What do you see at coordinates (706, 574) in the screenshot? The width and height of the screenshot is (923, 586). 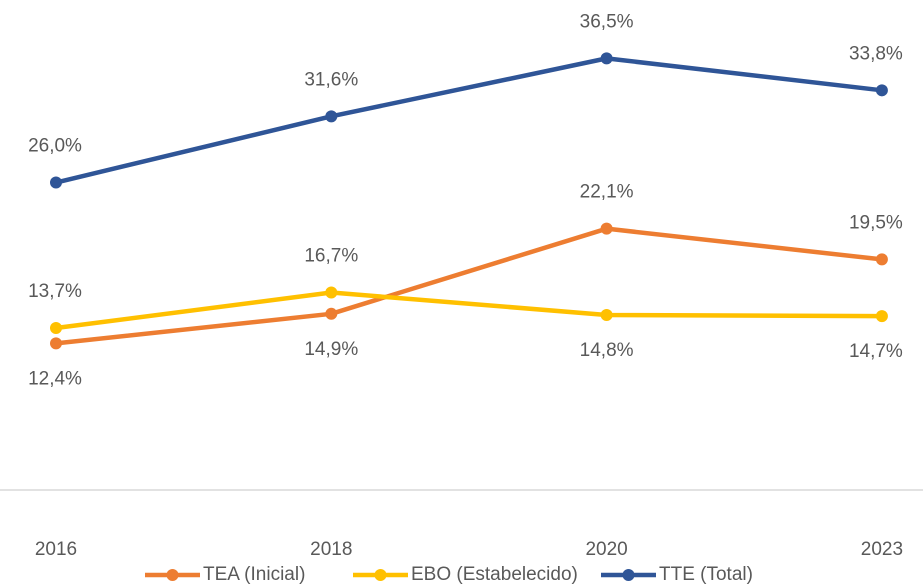 I see `legend-label: TTE (Total)` at bounding box center [706, 574].